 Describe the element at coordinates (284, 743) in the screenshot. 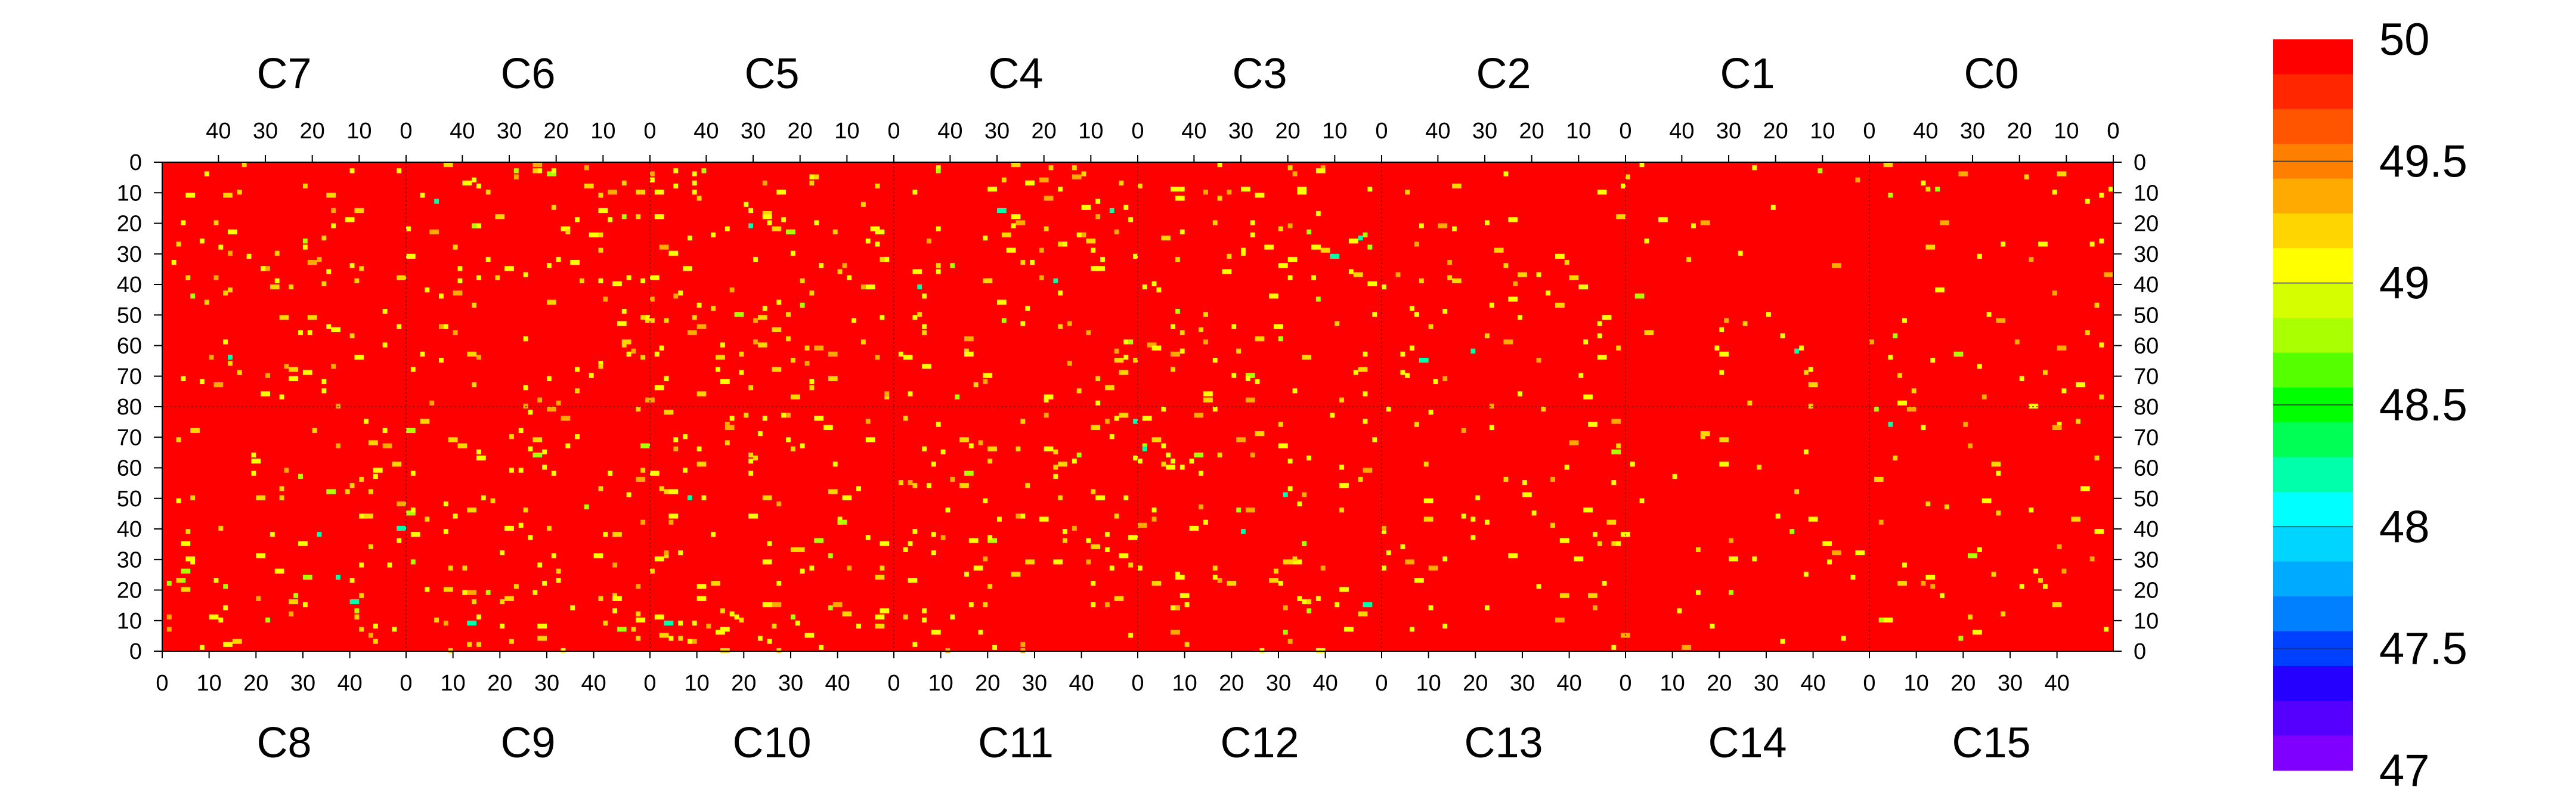

I see `chip-label-c8: C8` at that location.